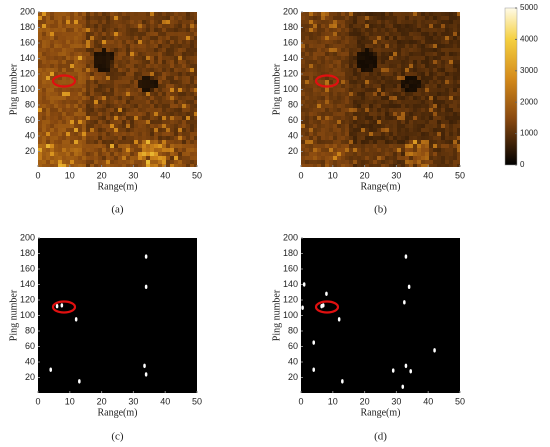 This screenshot has height=447, width=550. Describe the element at coordinates (30, 135) in the screenshot. I see `y-tick-label: 40` at that location.